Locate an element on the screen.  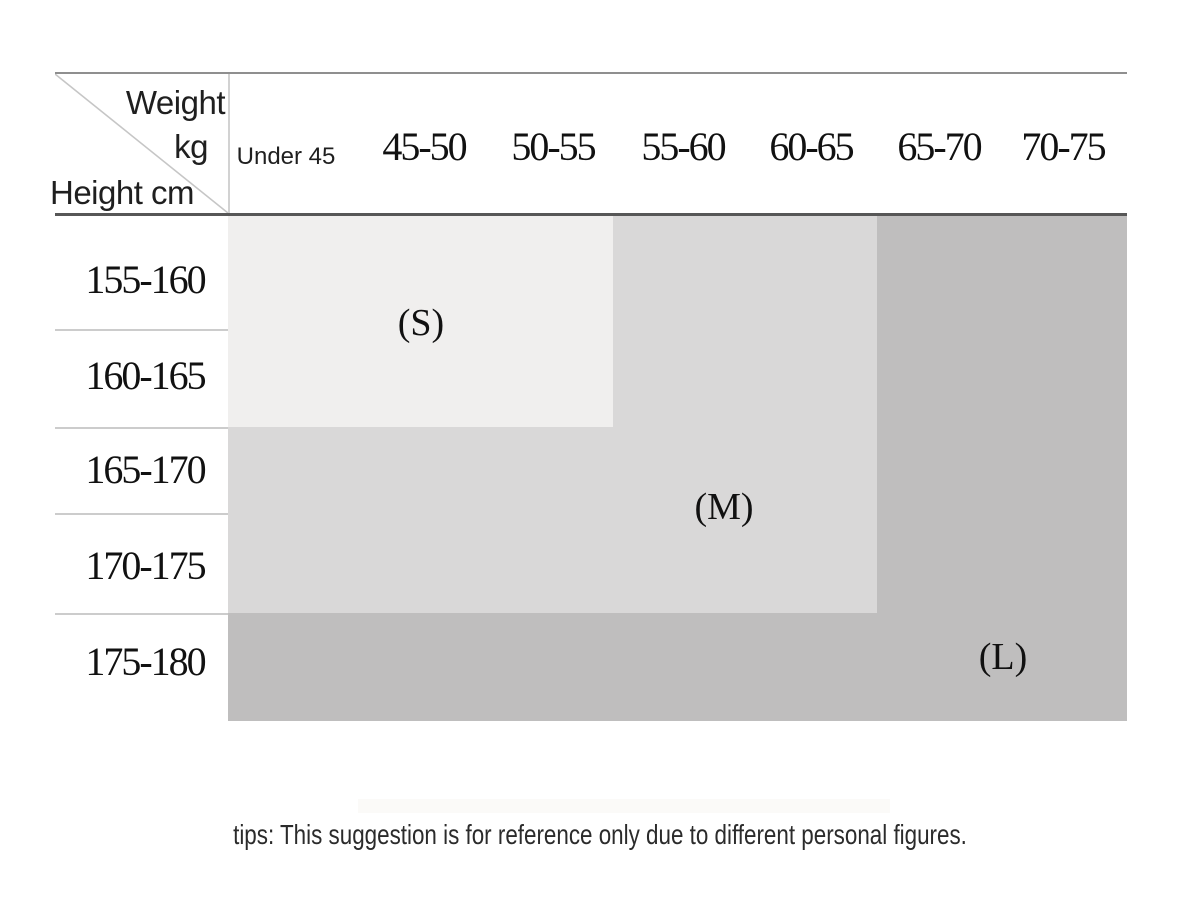
tips-highlight-band is located at coordinates (624, 806).